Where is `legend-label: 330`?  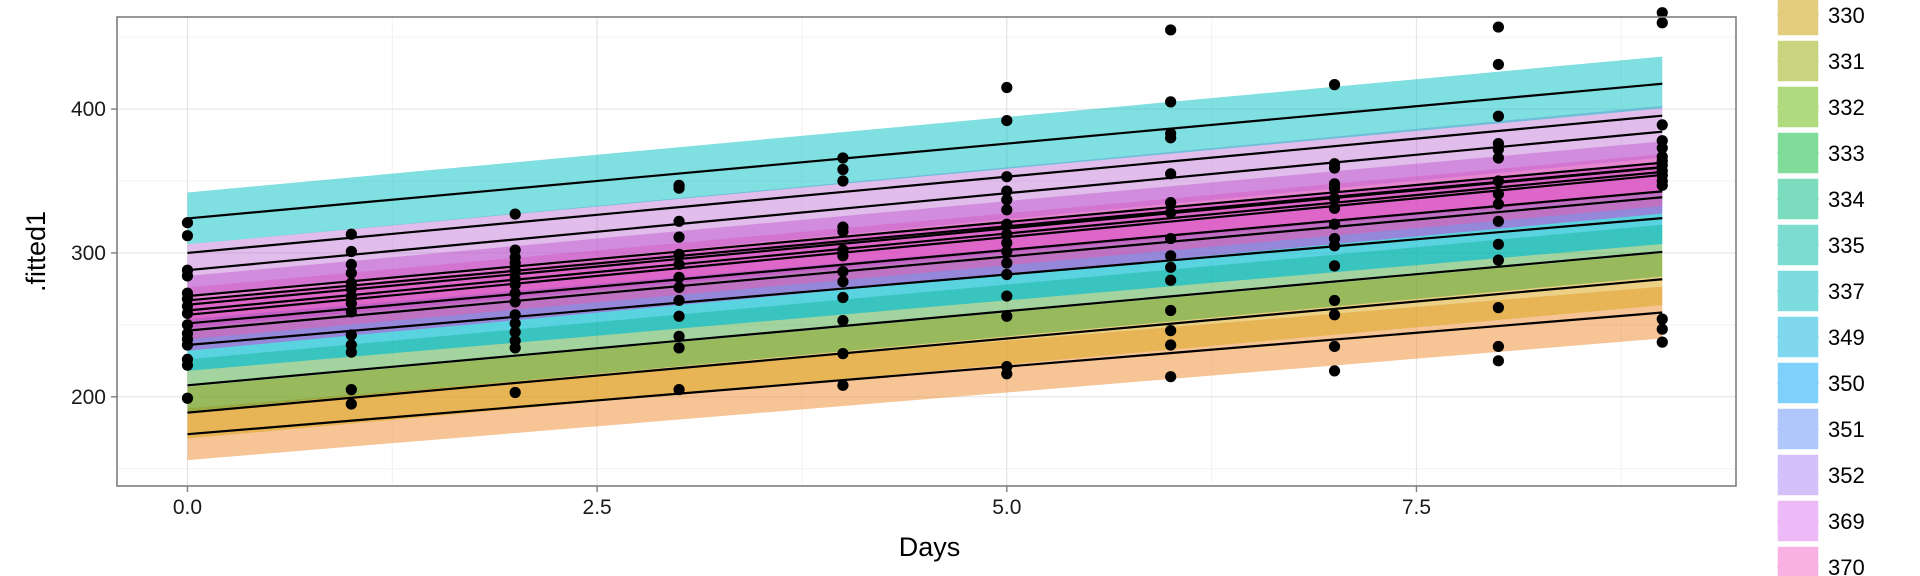 legend-label: 330 is located at coordinates (1846, 15).